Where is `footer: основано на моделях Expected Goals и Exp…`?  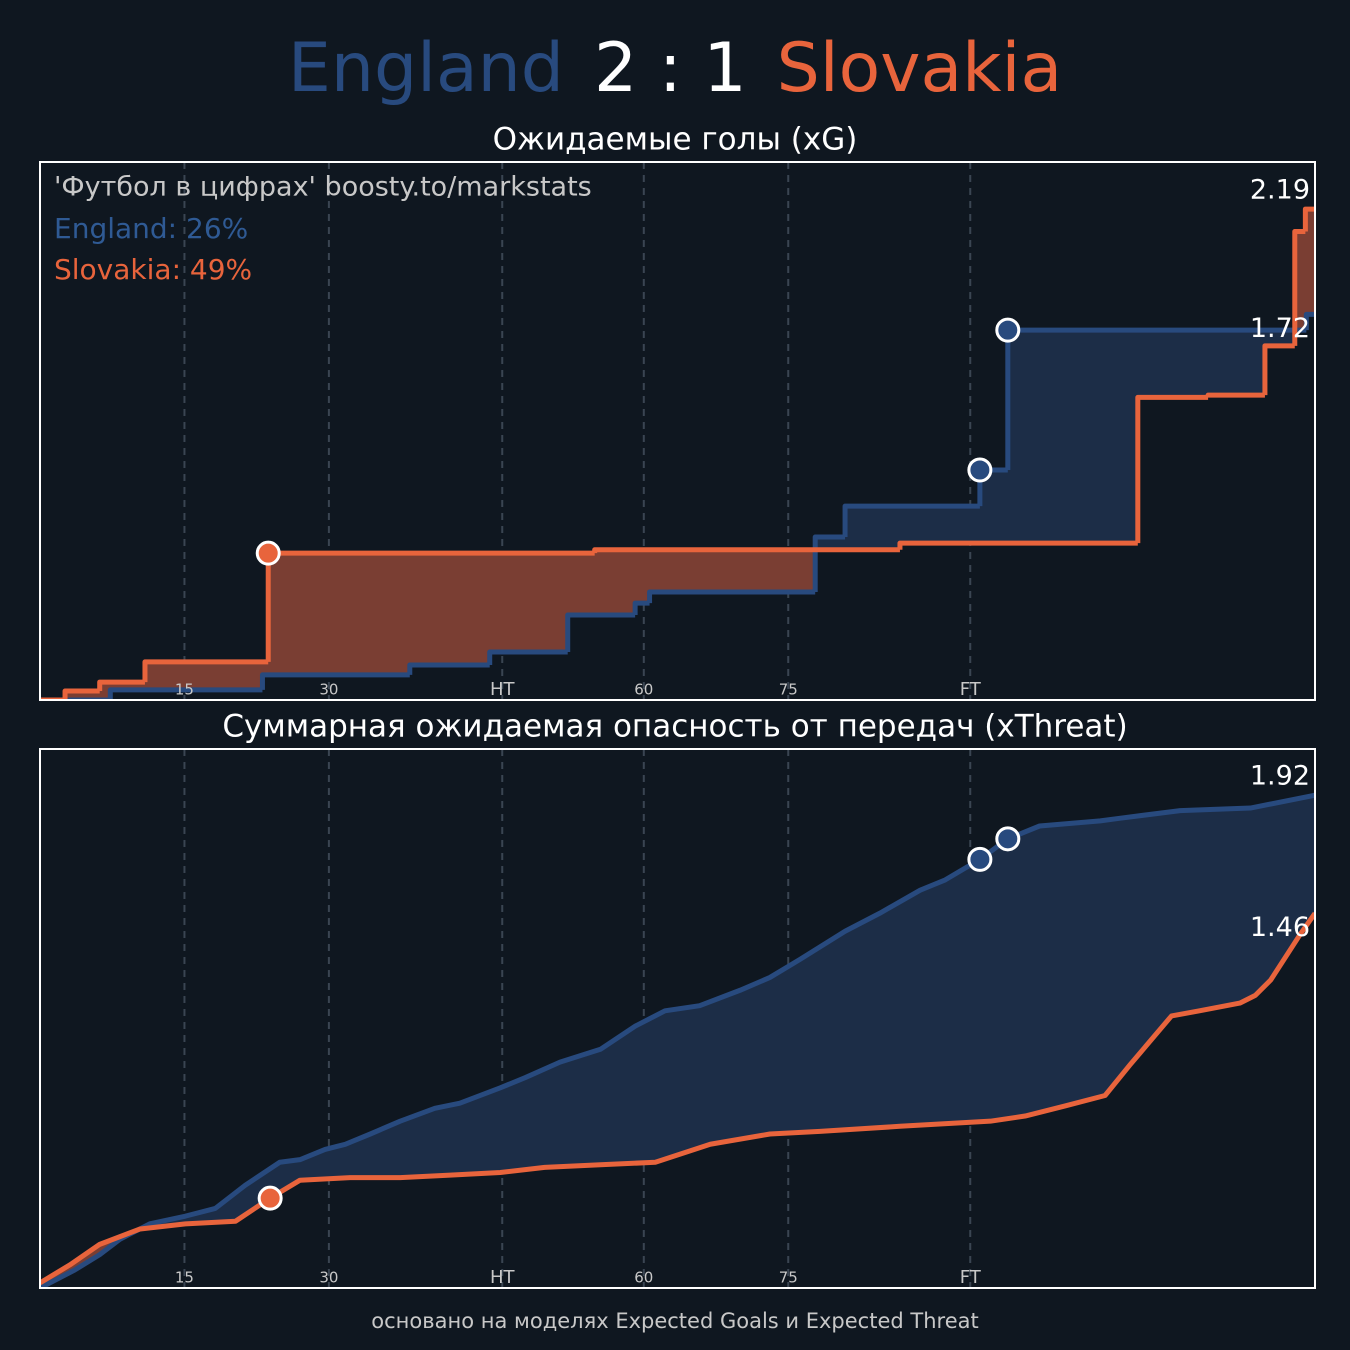 footer: основано на моделях Expected Goals и Exp… is located at coordinates (674, 1321).